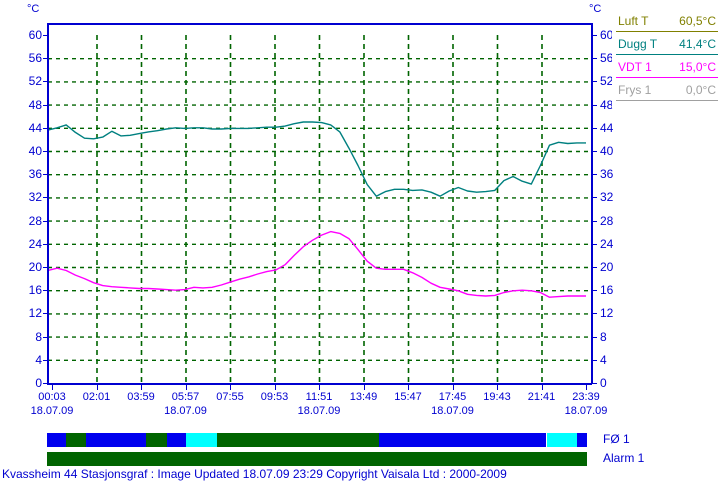 Image resolution: width=720 pixels, height=481 pixels. Describe the element at coordinates (603, 359) in the screenshot. I see `y-tick-label-right: 4` at that location.